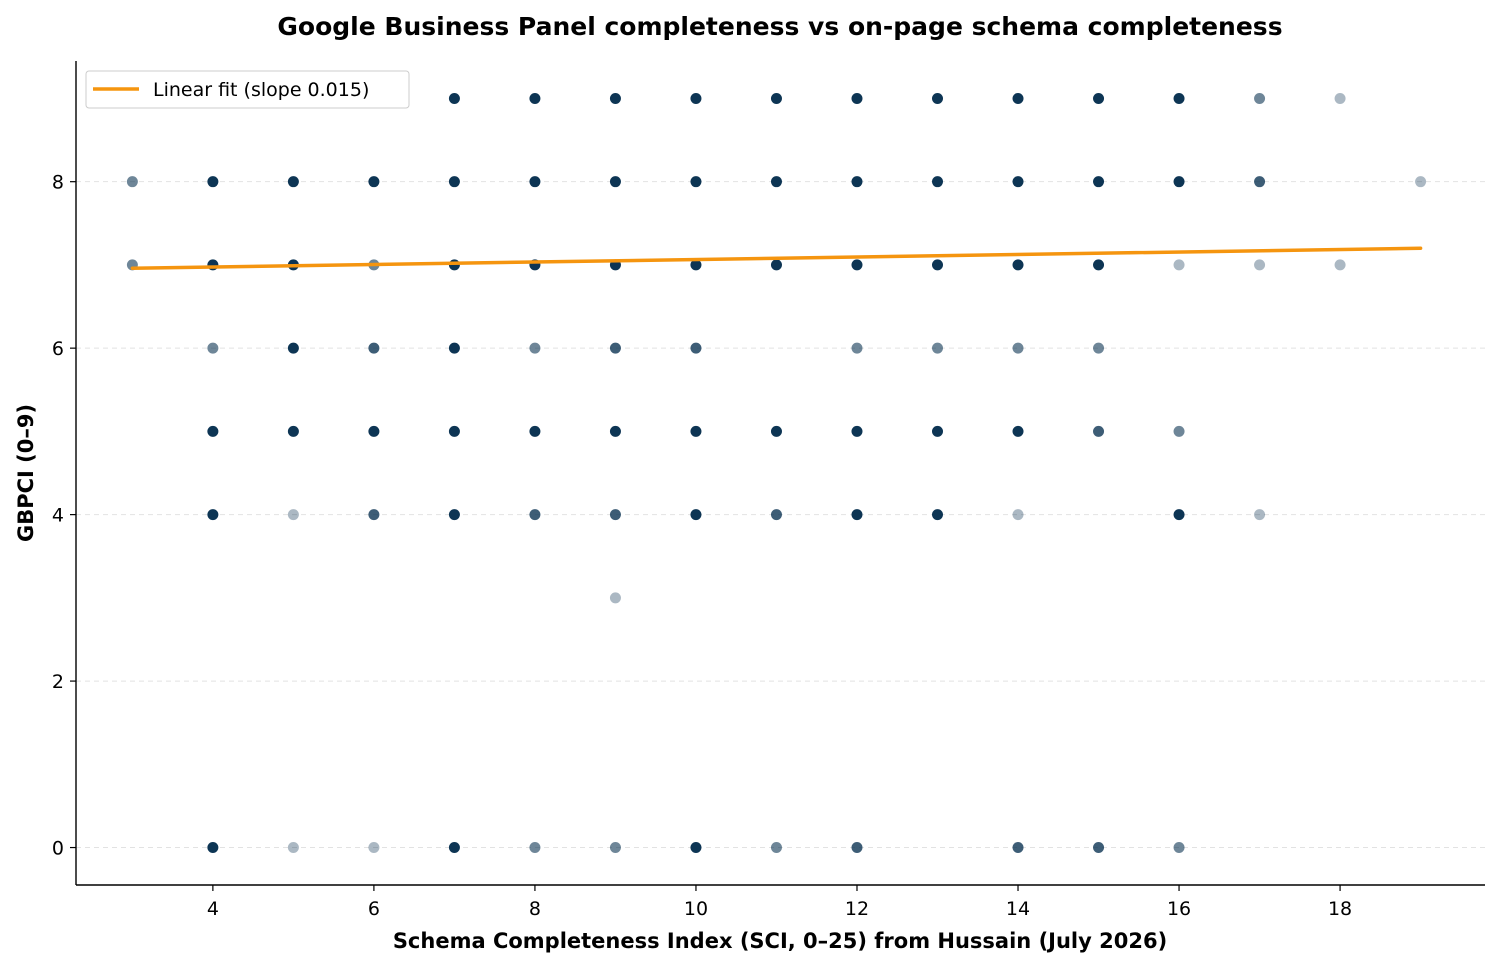  I want to click on y-tick-label: 8, so click(58, 183).